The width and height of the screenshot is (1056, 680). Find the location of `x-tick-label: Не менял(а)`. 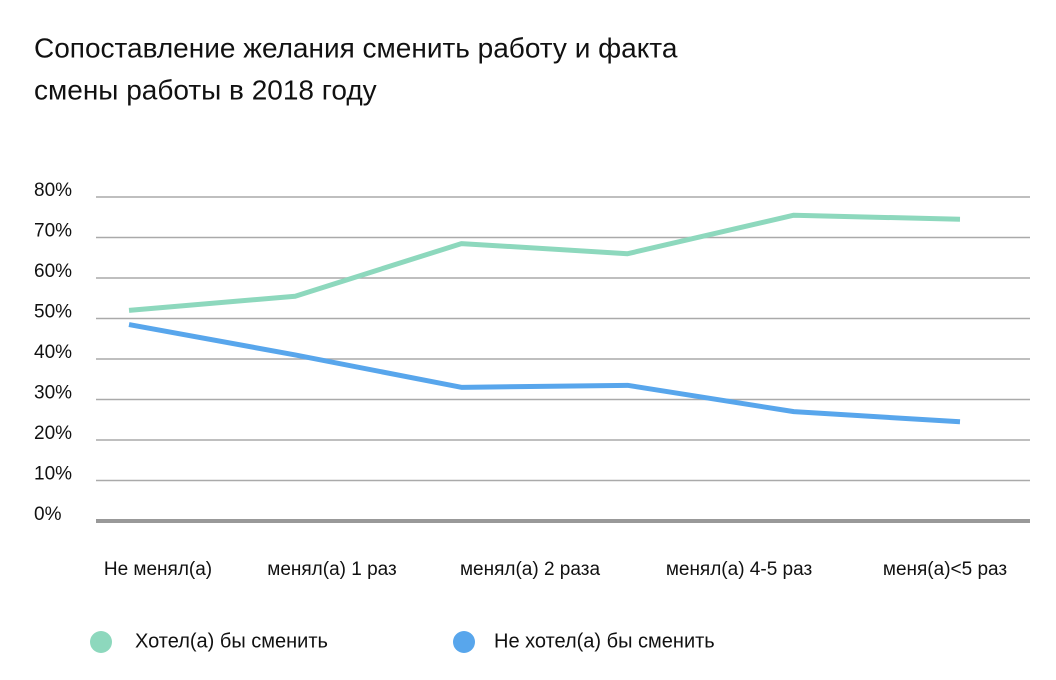

x-tick-label: Не менял(а) is located at coordinates (158, 569).